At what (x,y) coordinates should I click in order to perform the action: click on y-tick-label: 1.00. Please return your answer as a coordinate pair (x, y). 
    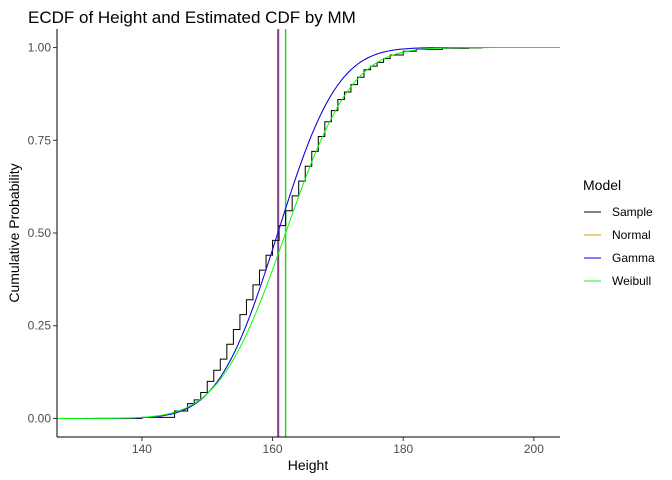
    Looking at the image, I should click on (40, 48).